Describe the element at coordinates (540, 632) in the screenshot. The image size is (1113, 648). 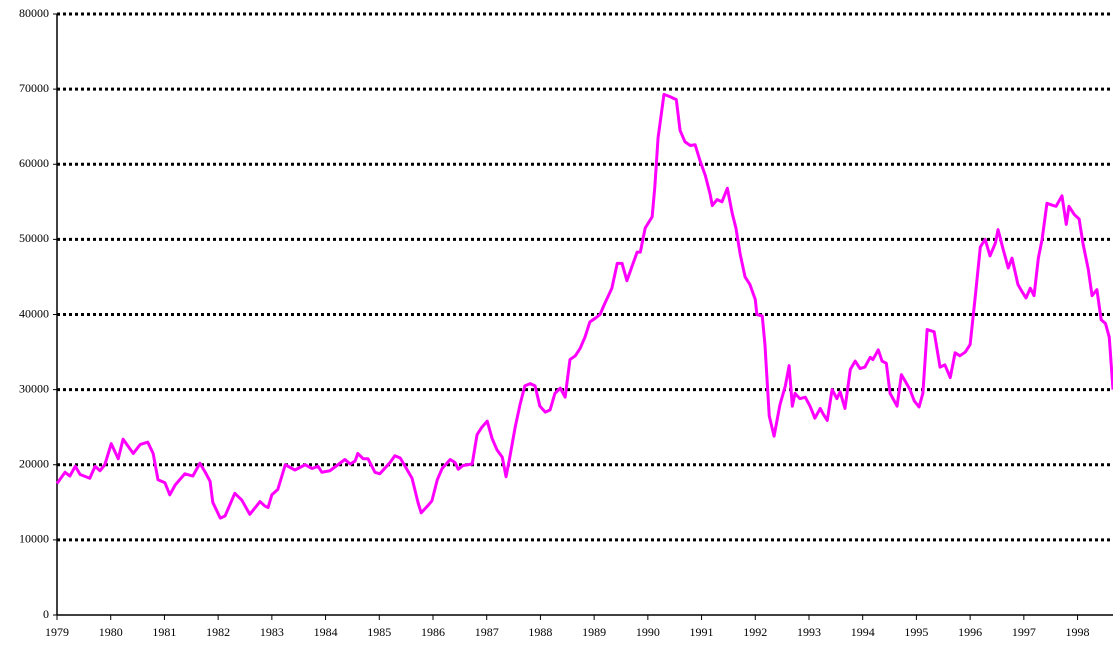
I see `x-tick-label: 1988` at that location.